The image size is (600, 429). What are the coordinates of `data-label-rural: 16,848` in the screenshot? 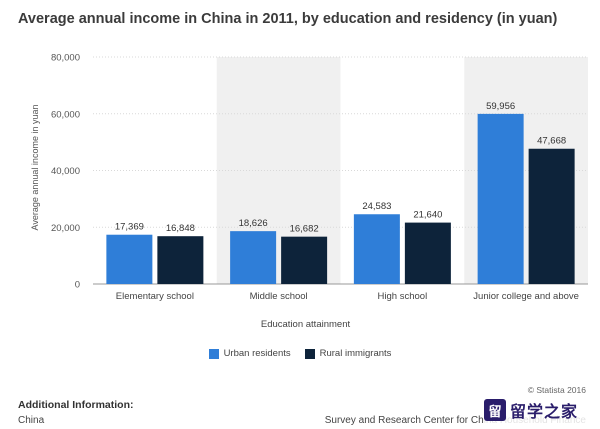 It's located at (180, 228).